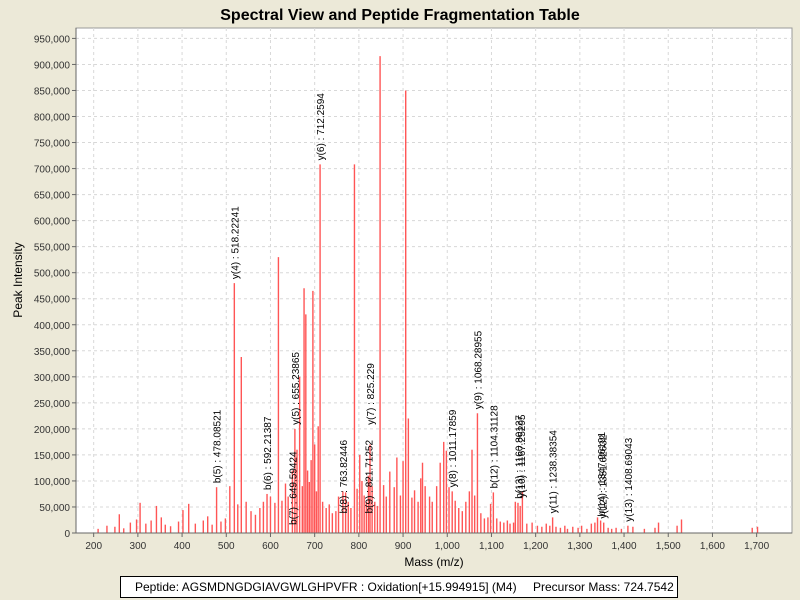 This screenshot has height=600, width=800. Describe the element at coordinates (52, 430) in the screenshot. I see `y-tick-label: 200,000` at that location.